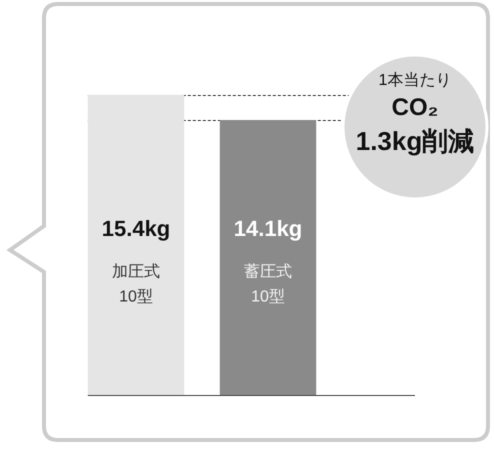 The height and width of the screenshot is (449, 494). What do you see at coordinates (268, 284) in the screenshot?
I see `x-tick-label: 蓄圧式 10型` at bounding box center [268, 284].